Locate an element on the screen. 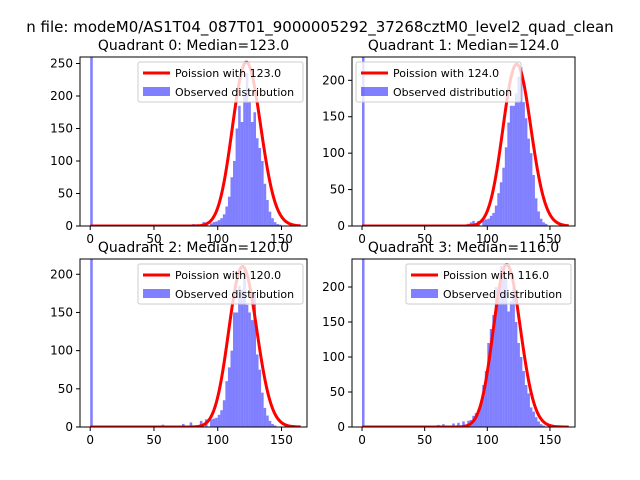 This screenshot has height=480, width=640. panel-title: Quadrant 1: Median=124.0 is located at coordinates (463, 46).